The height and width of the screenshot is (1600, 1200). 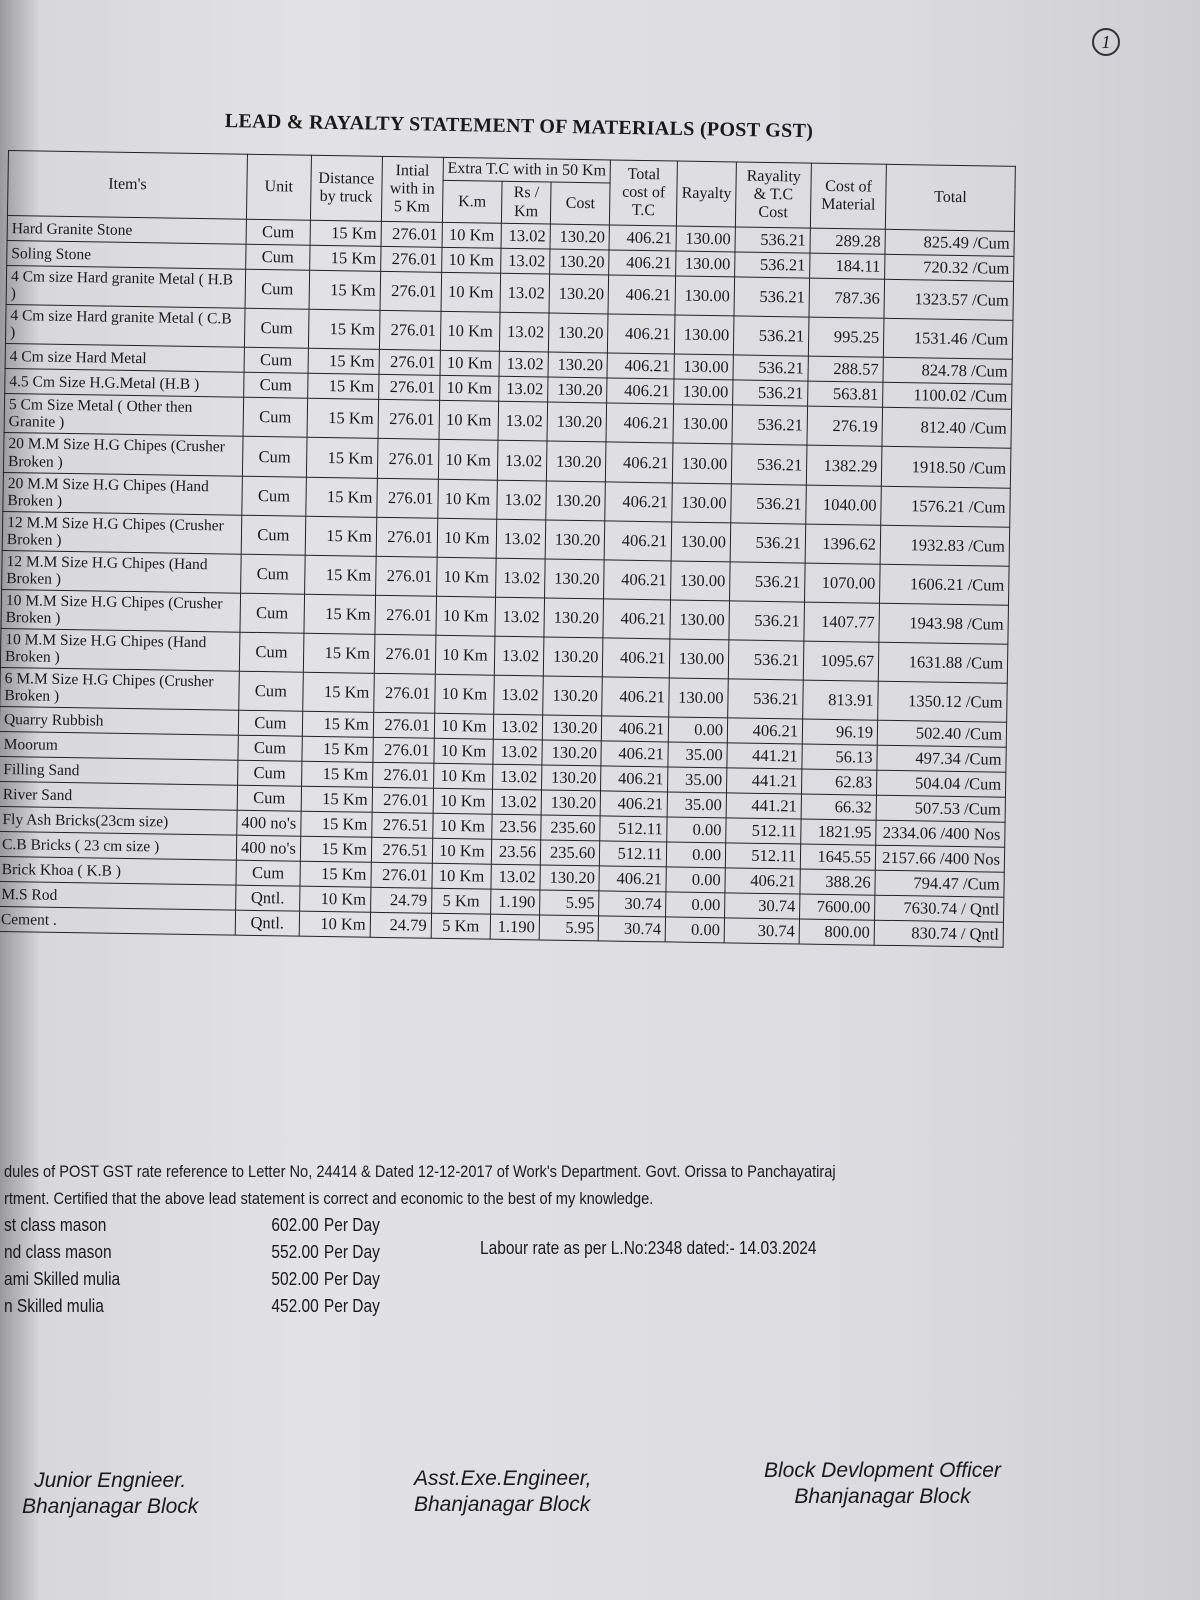 What do you see at coordinates (192, 1252) in the screenshot?
I see `labour-row: nd class mason 552.00 Per Day` at bounding box center [192, 1252].